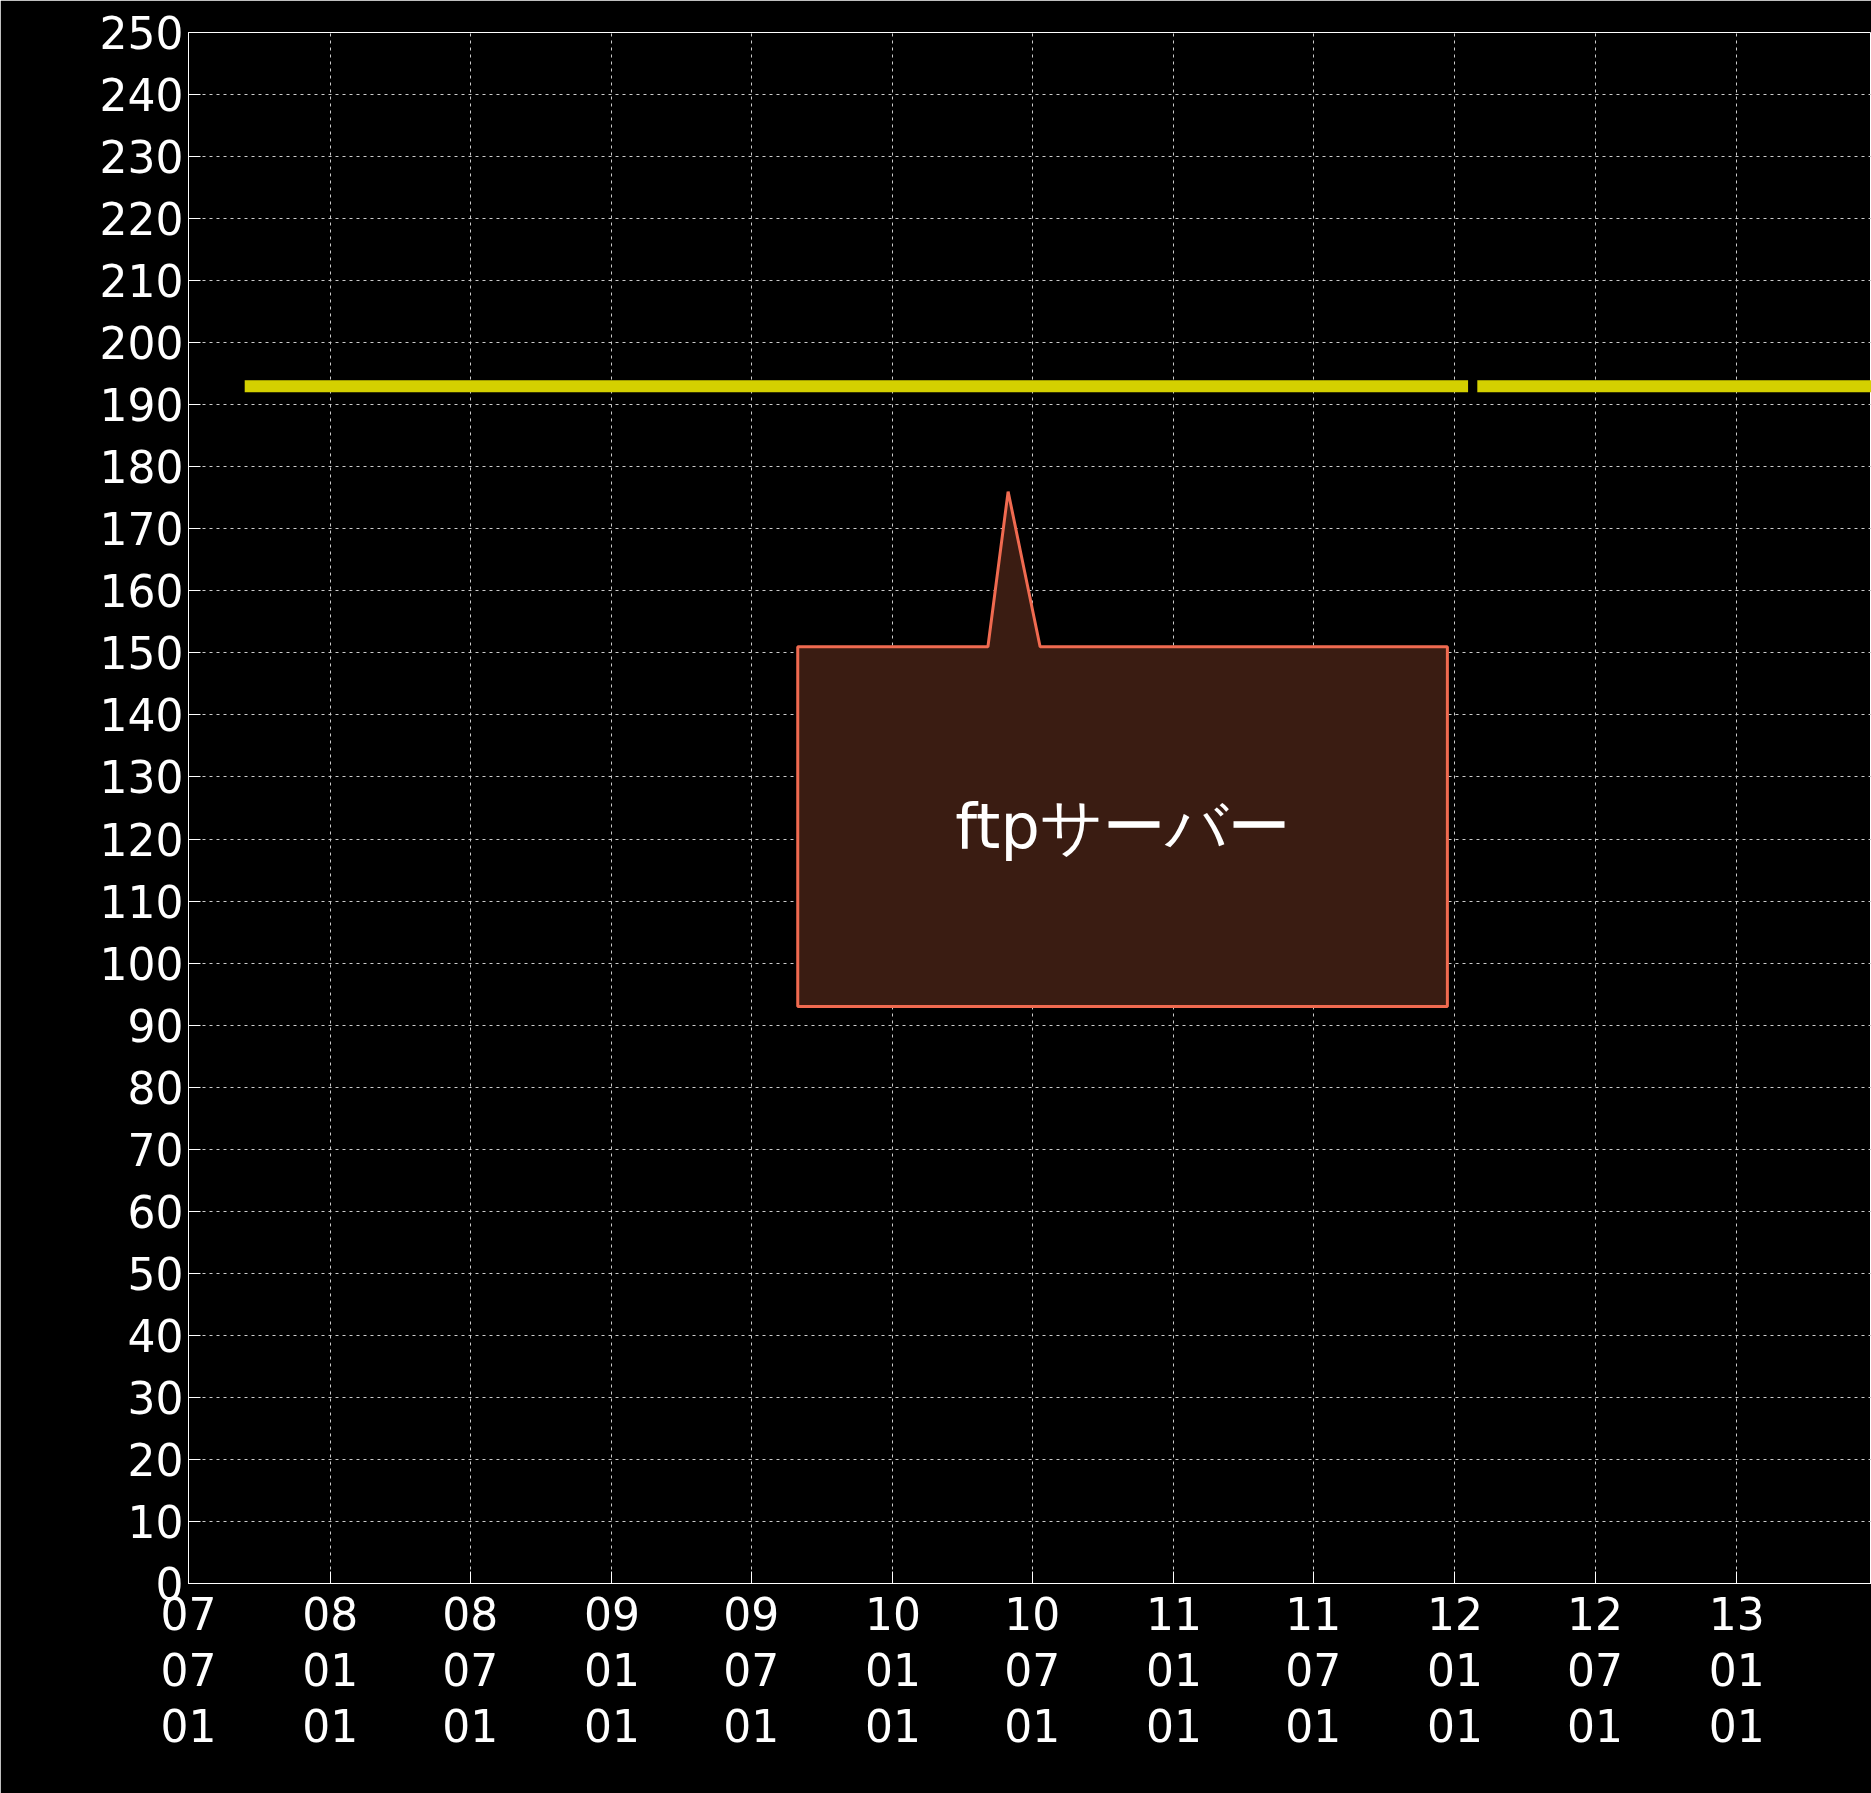 The width and height of the screenshot is (1871, 1793). What do you see at coordinates (141, 33) in the screenshot?
I see `y-tick-label: 250` at bounding box center [141, 33].